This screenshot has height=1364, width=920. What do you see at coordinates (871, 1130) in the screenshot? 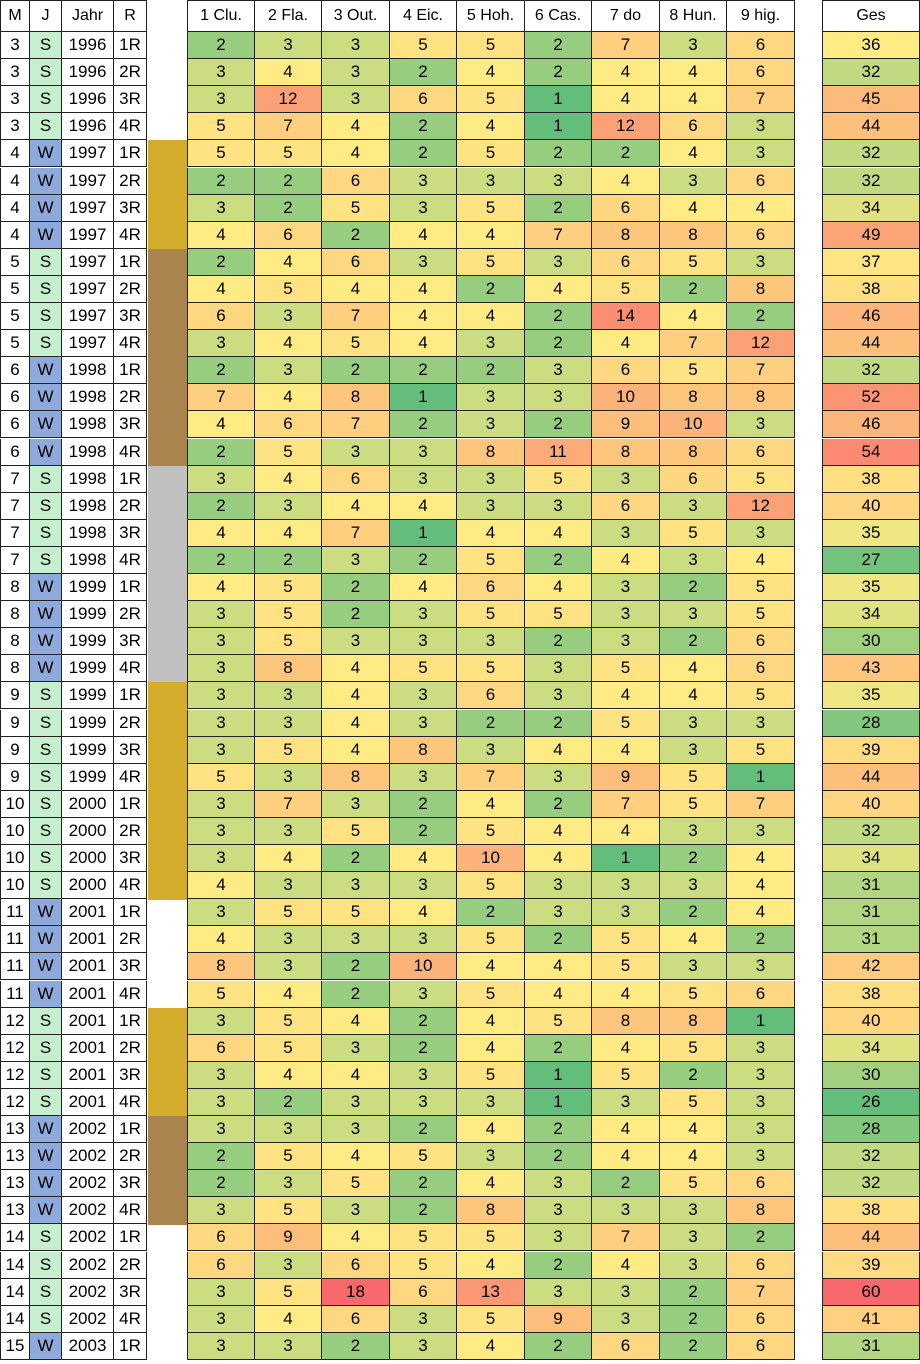
I see `total-cell: 28` at bounding box center [871, 1130].